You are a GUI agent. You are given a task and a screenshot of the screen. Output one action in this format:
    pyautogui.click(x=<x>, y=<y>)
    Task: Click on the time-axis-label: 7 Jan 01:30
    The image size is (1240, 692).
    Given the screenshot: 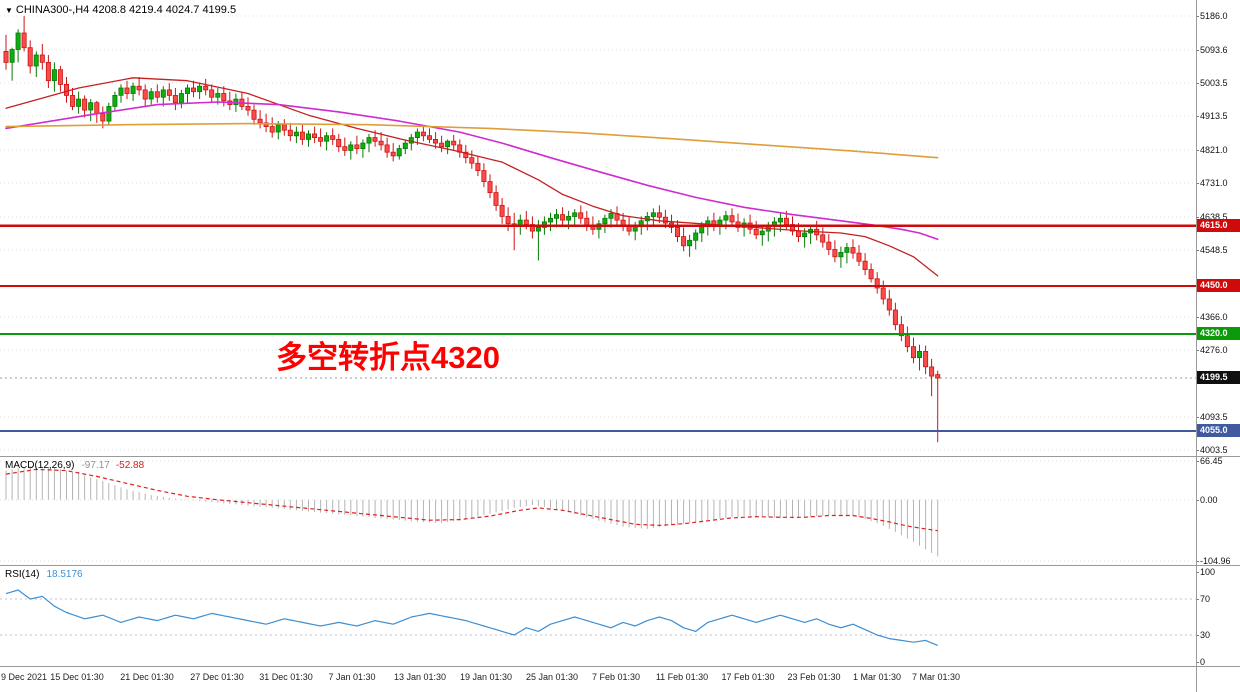 What is the action you would take?
    pyautogui.click(x=352, y=677)
    